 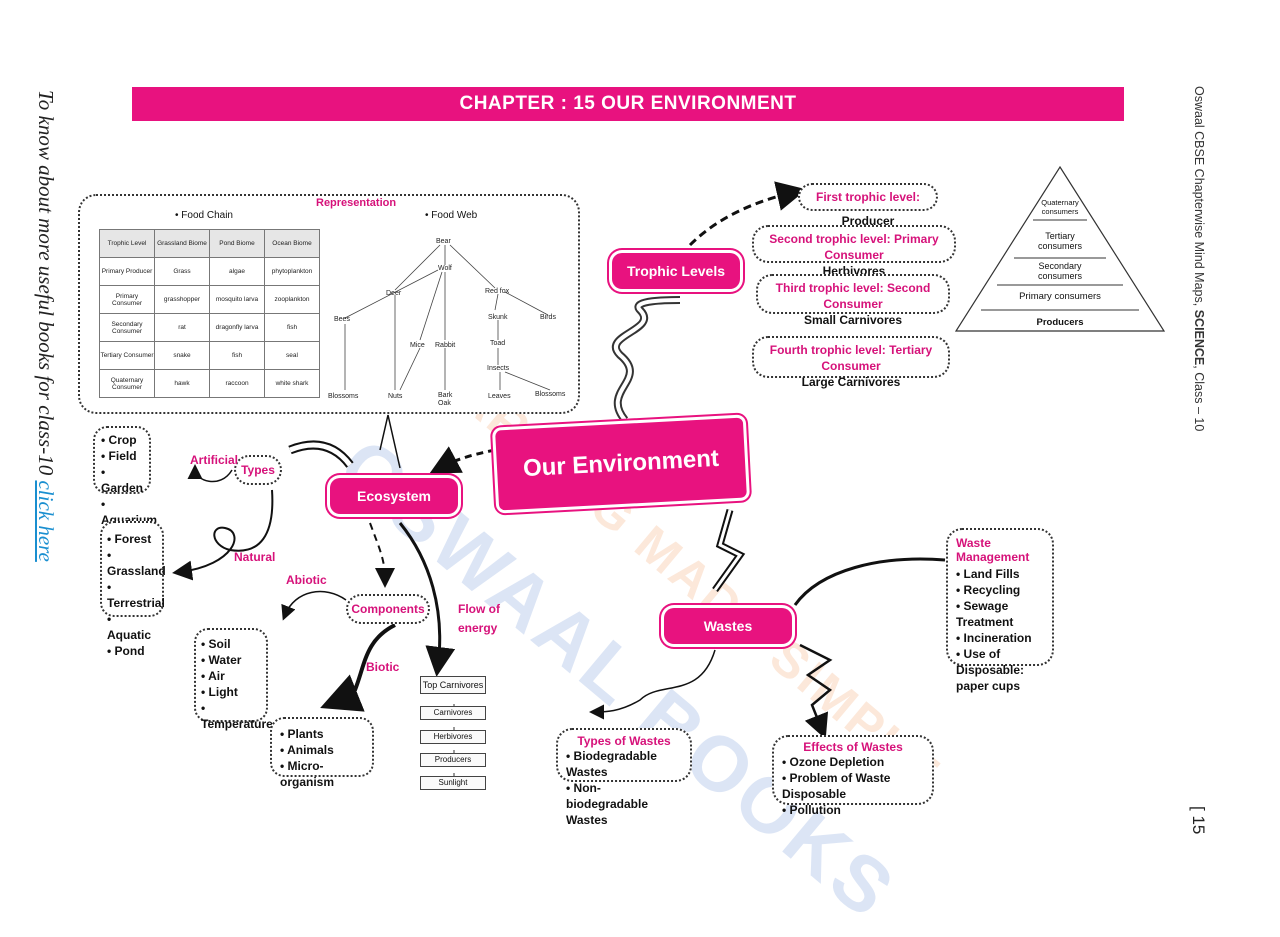 What do you see at coordinates (445, 399) in the screenshot?
I see `food-web-node: Bark Oak` at bounding box center [445, 399].